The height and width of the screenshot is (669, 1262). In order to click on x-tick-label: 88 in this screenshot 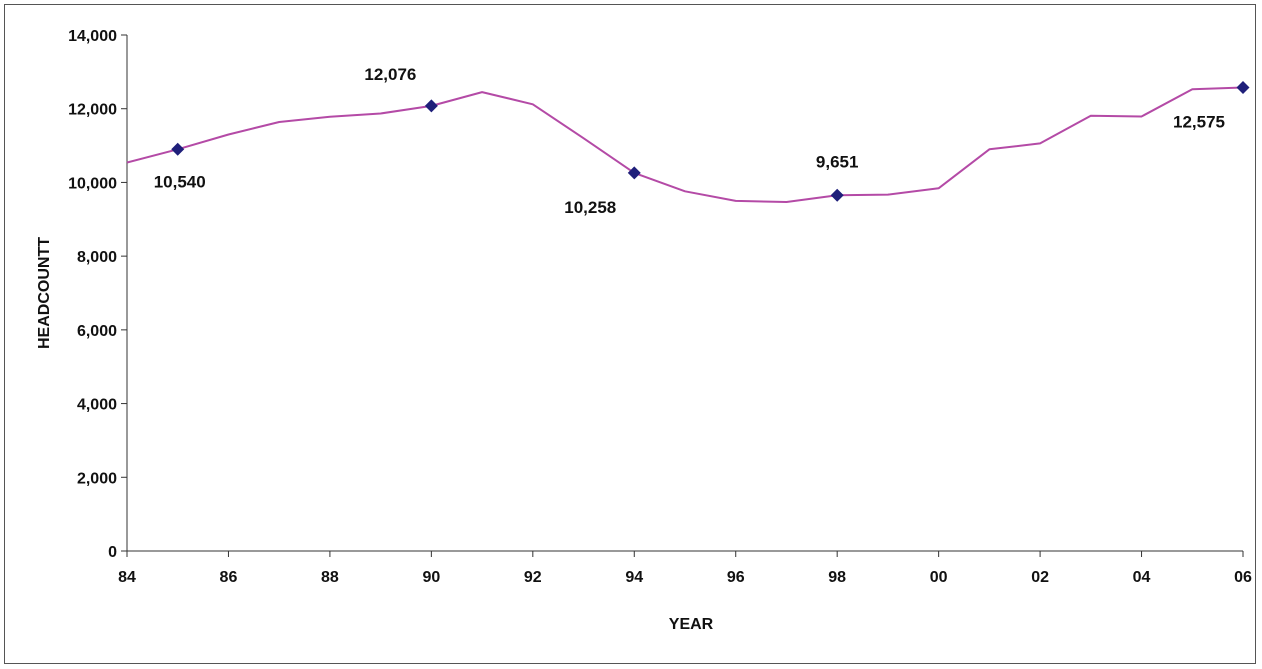, I will do `click(330, 577)`.